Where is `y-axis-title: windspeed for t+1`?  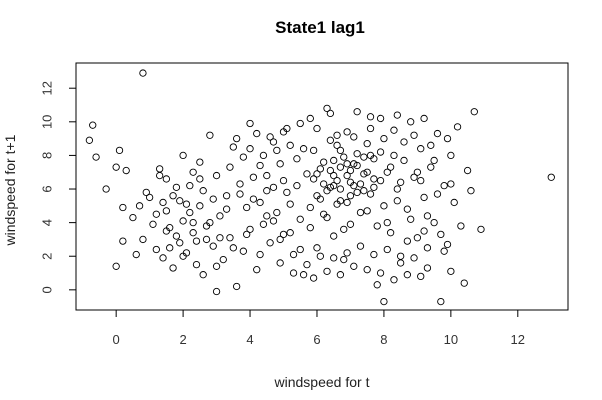
y-axis-title: windspeed for t+1 is located at coordinates (10, 190).